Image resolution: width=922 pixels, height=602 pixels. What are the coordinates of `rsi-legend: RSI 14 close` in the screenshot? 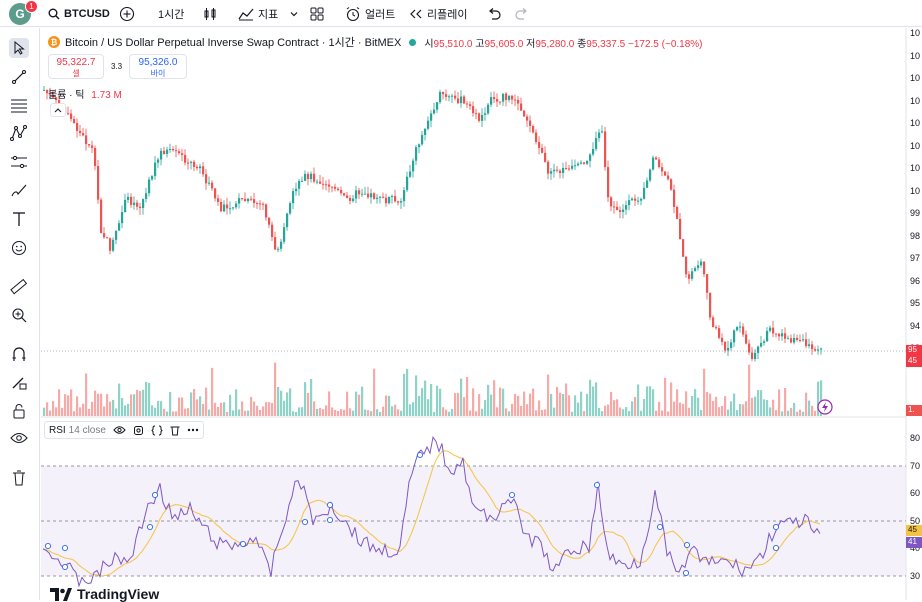 It's located at (124, 430).